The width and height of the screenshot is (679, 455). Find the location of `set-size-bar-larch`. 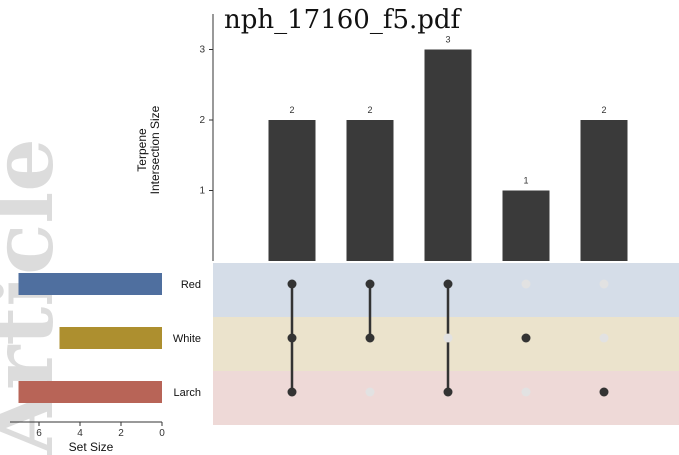

set-size-bar-larch is located at coordinates (90, 392).